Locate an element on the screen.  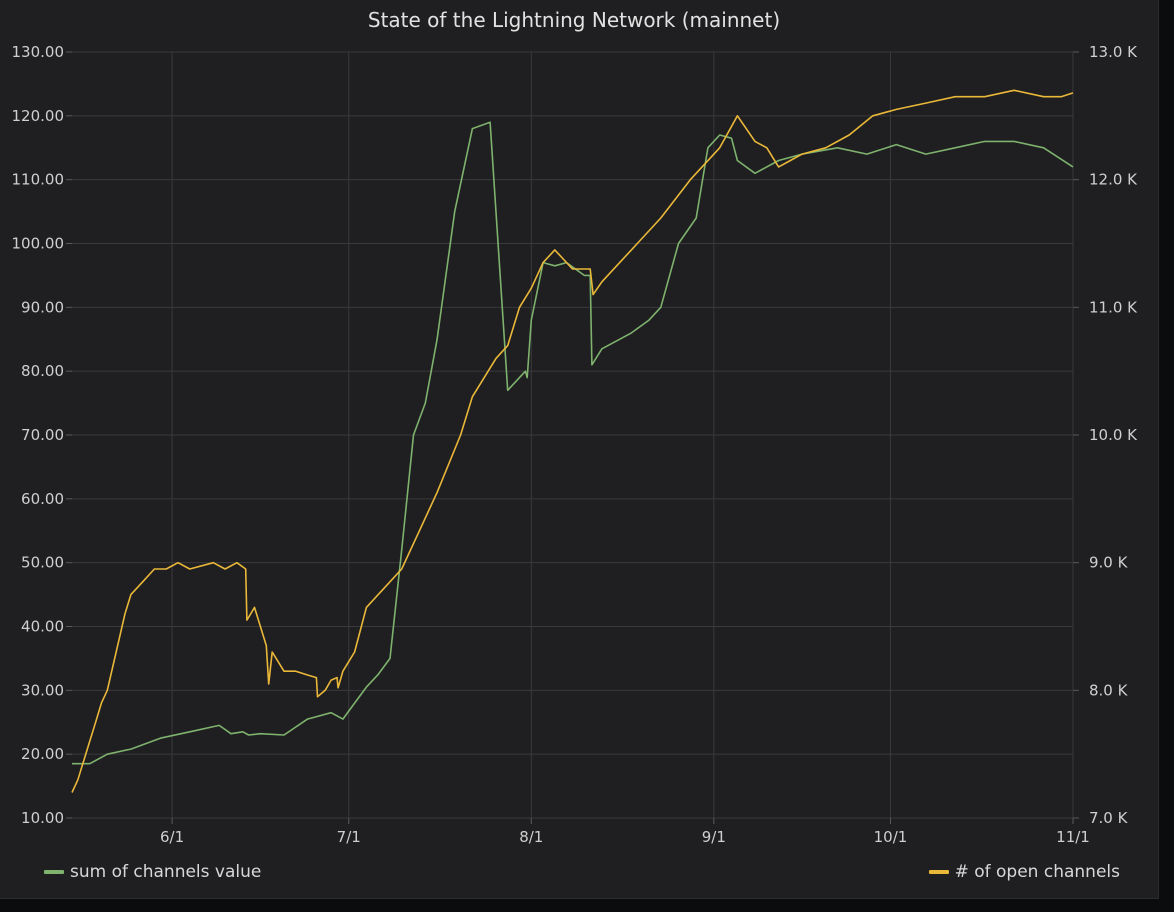
left-axis-tick-label: 40.00 is located at coordinates (42, 627).